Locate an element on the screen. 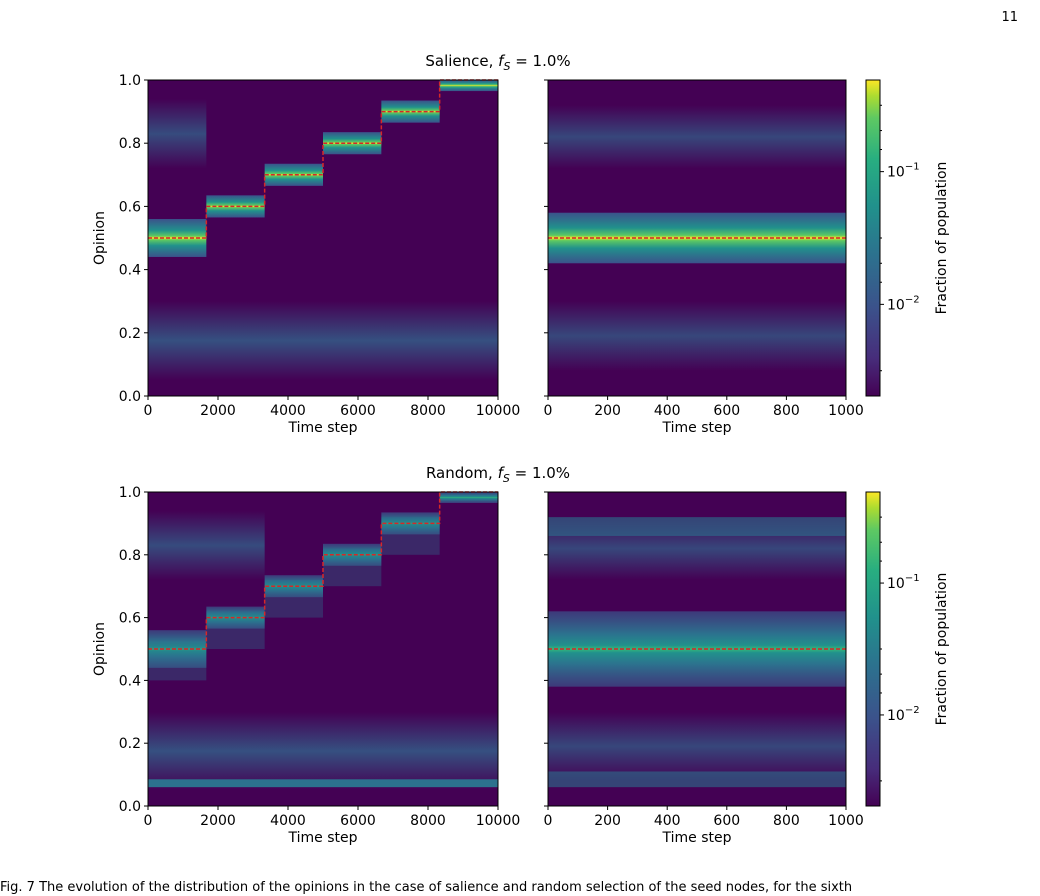 The height and width of the screenshot is (896, 1040). page-number: 11 is located at coordinates (1009, 17).